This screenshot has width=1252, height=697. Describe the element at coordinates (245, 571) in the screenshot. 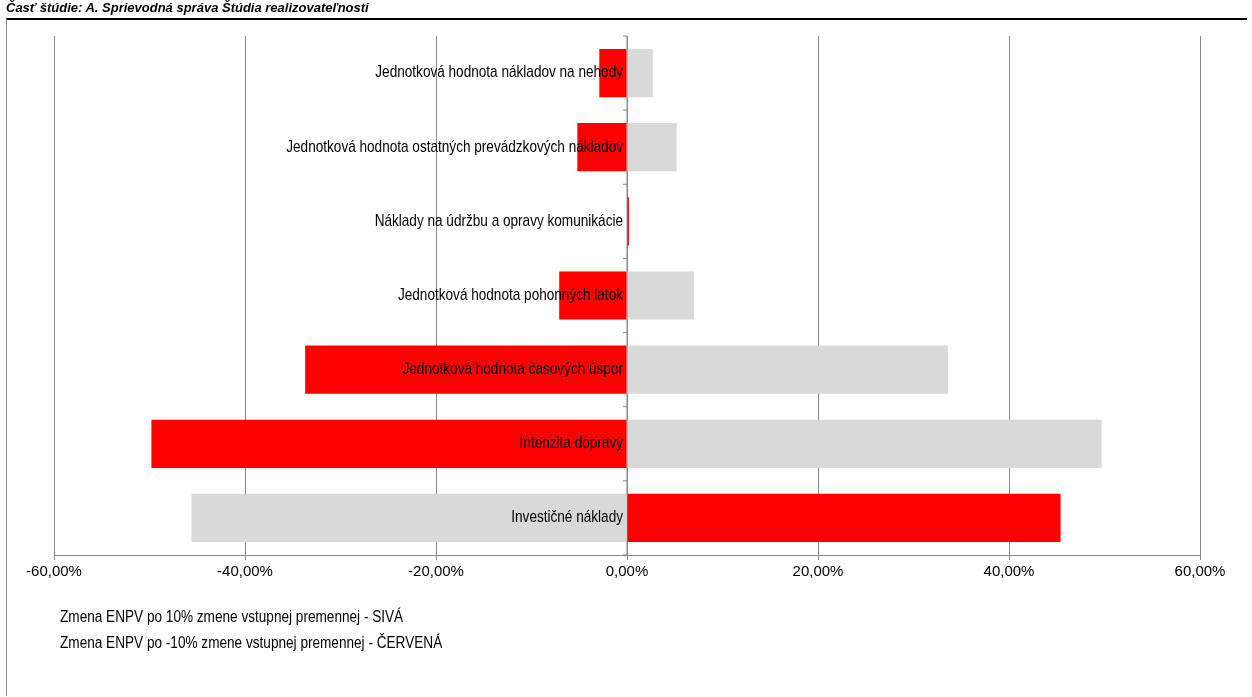

I see `x-tick-label: -40,00%` at that location.